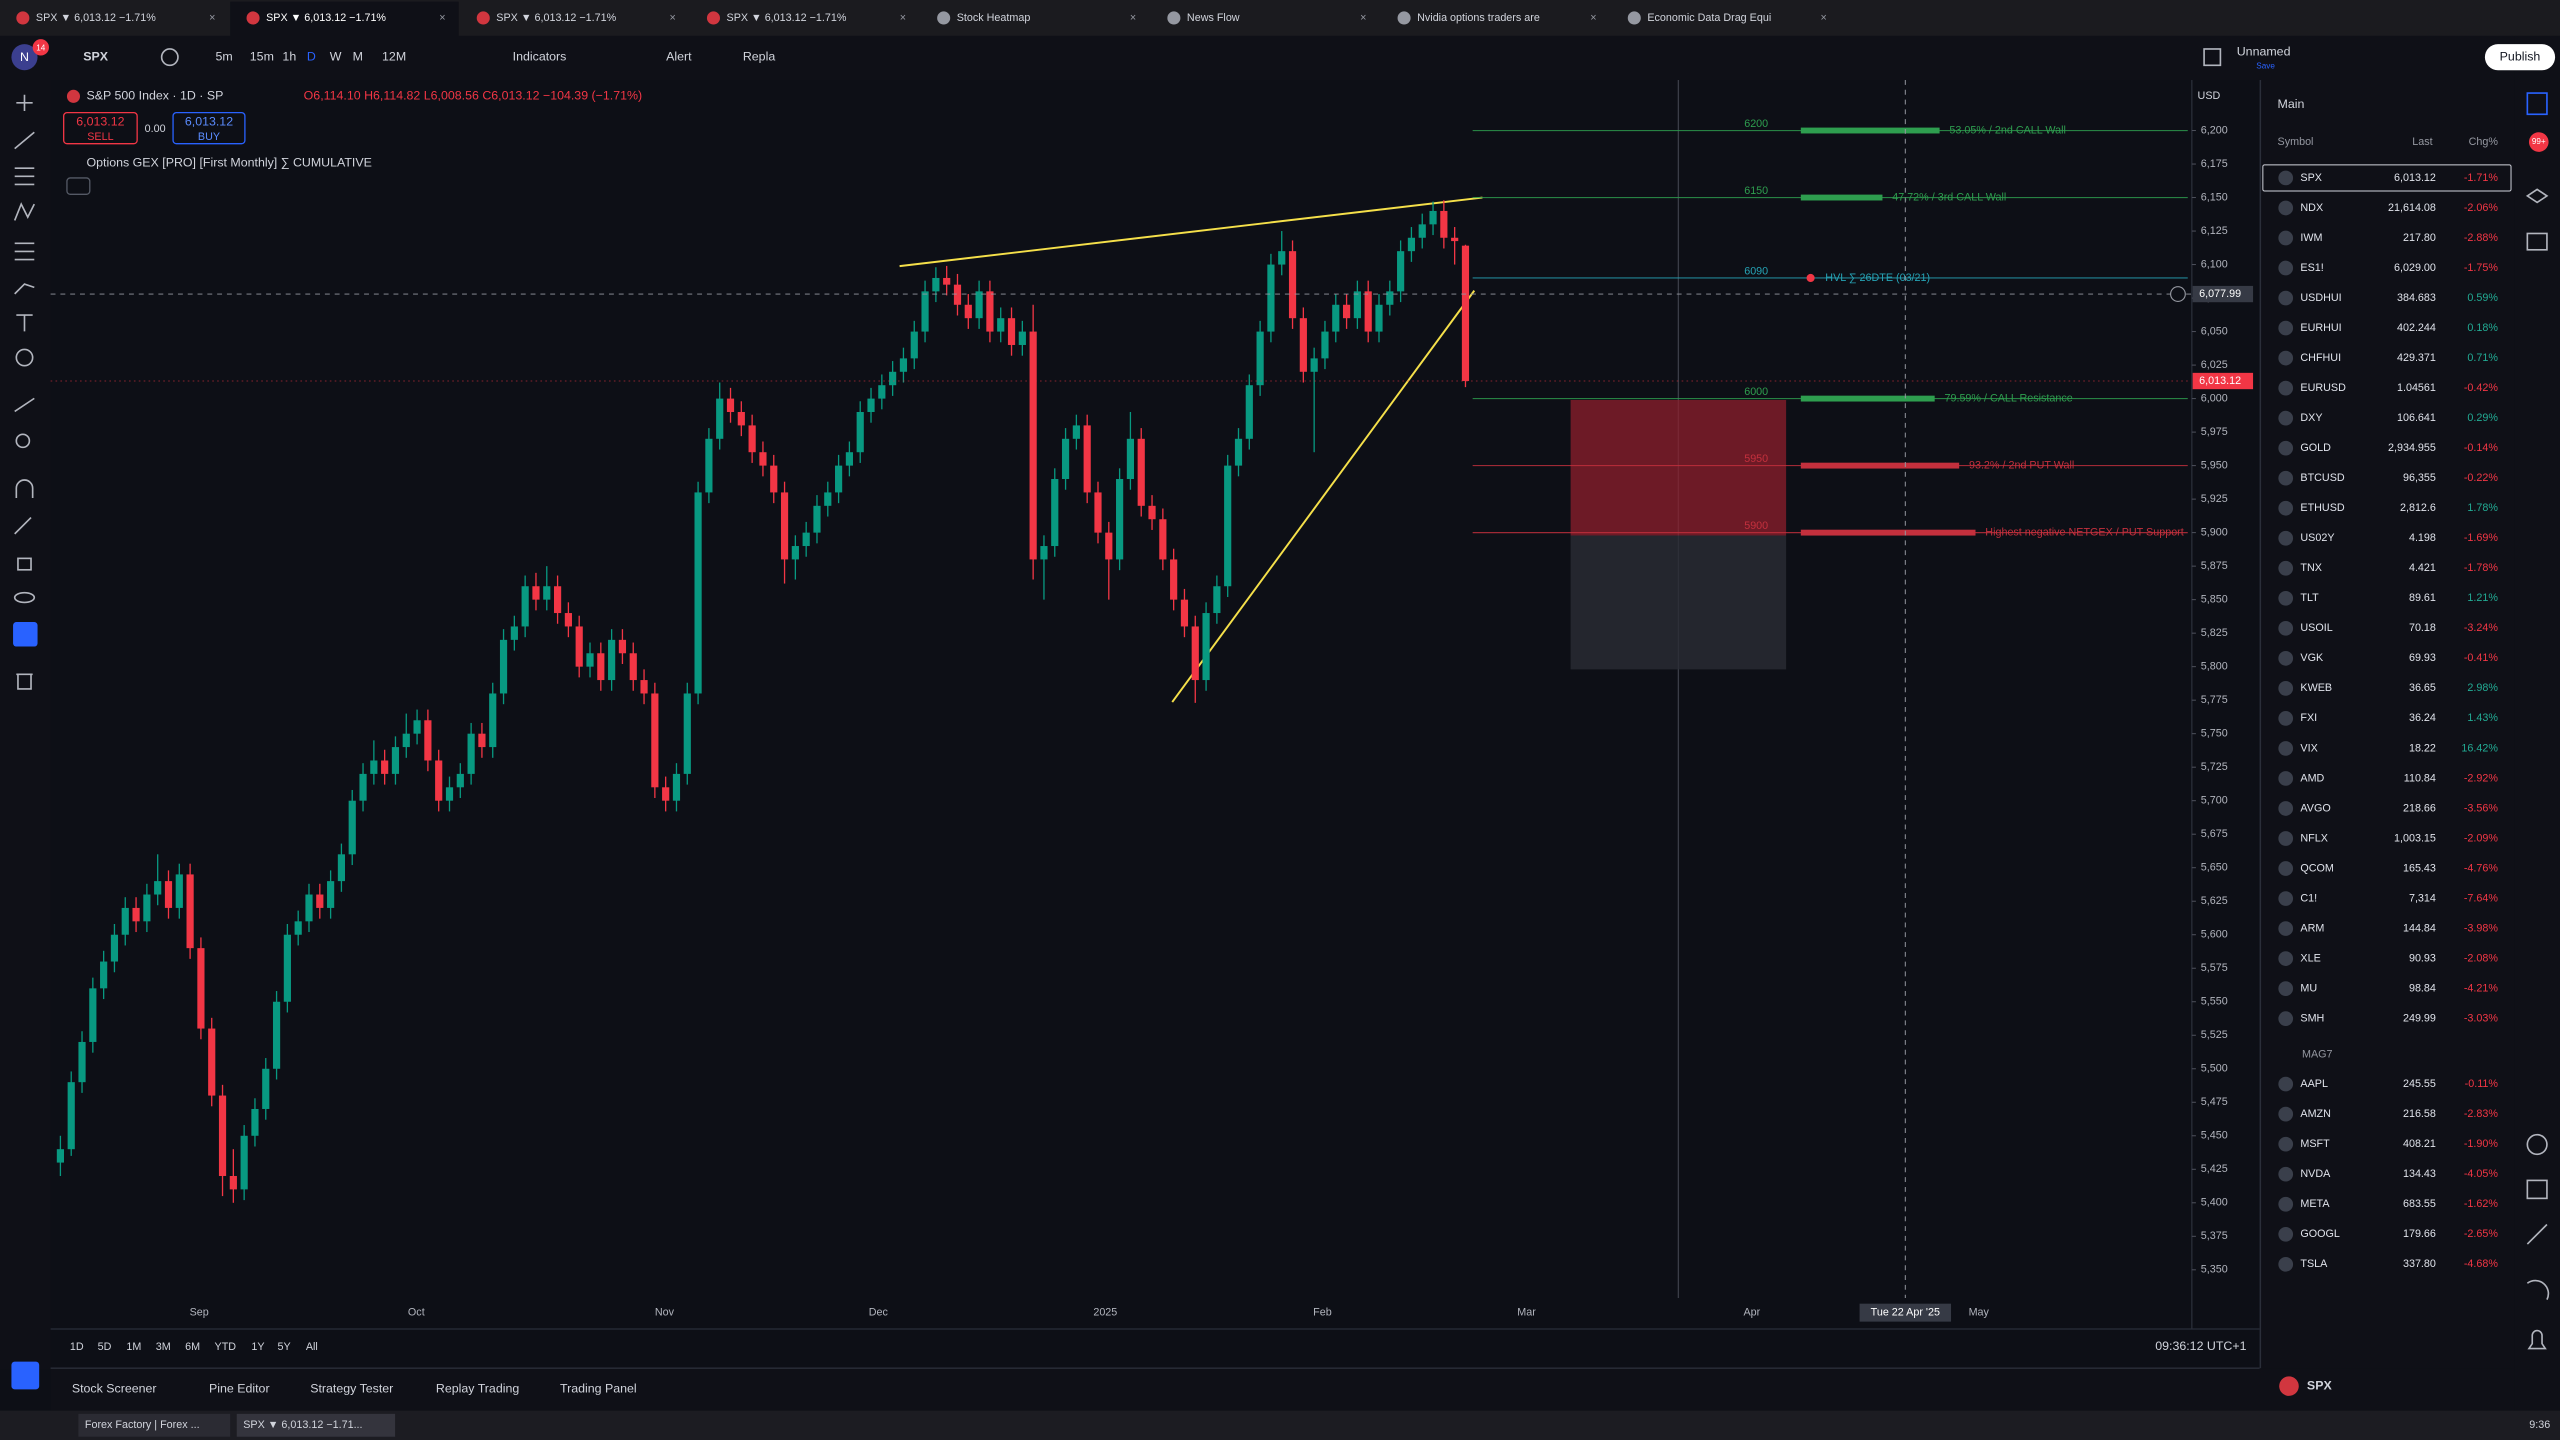  What do you see at coordinates (2482, 598) in the screenshot?
I see `watchlist-chg: 1.21%` at bounding box center [2482, 598].